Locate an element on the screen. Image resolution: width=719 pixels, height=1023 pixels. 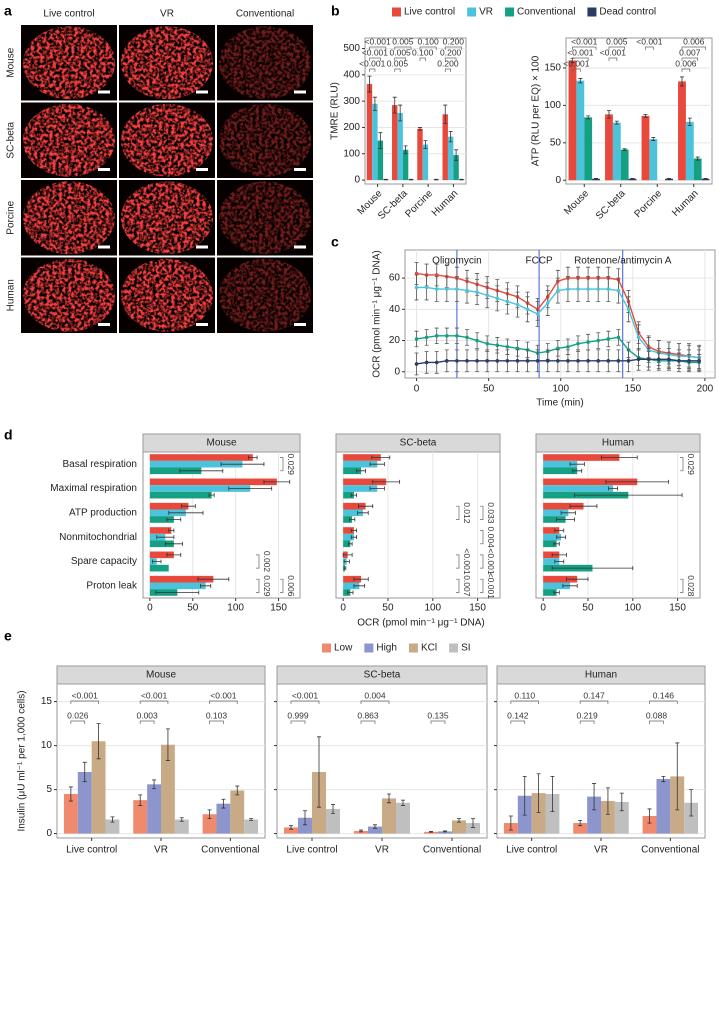
event-label: Oligomycin is located at coordinates (456, 261).